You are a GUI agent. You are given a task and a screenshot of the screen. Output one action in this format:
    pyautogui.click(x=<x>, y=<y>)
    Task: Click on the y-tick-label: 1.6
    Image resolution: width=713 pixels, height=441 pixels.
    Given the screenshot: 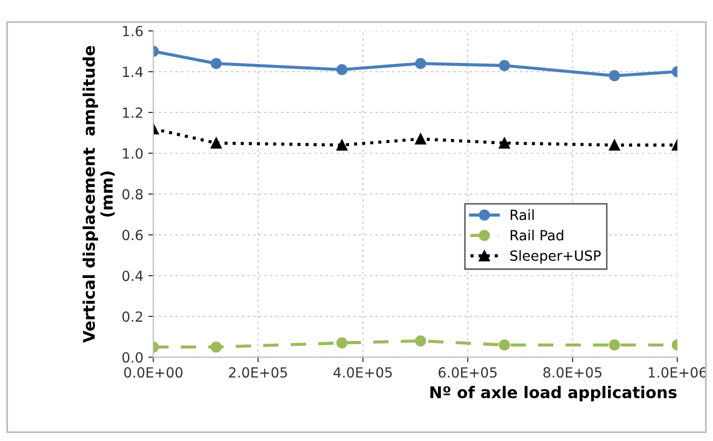 What is the action you would take?
    pyautogui.click(x=133, y=31)
    